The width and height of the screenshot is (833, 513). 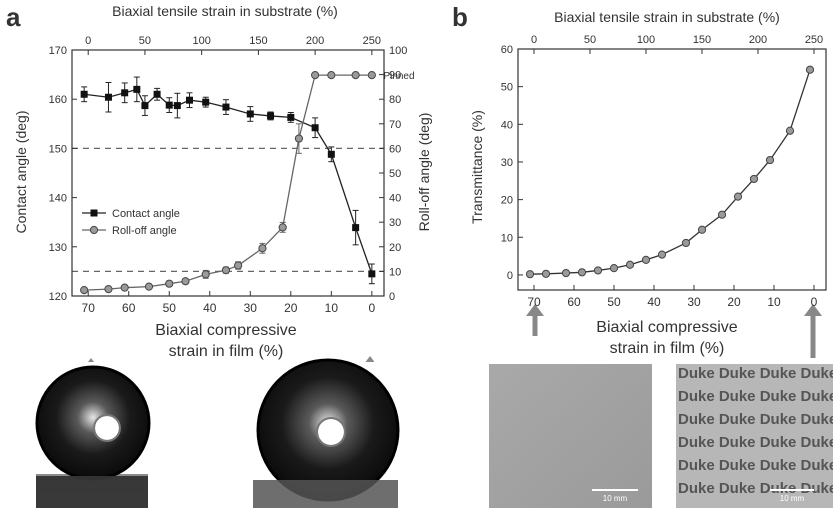 I want to click on top-tick-label-b: 0, so click(x=534, y=40).